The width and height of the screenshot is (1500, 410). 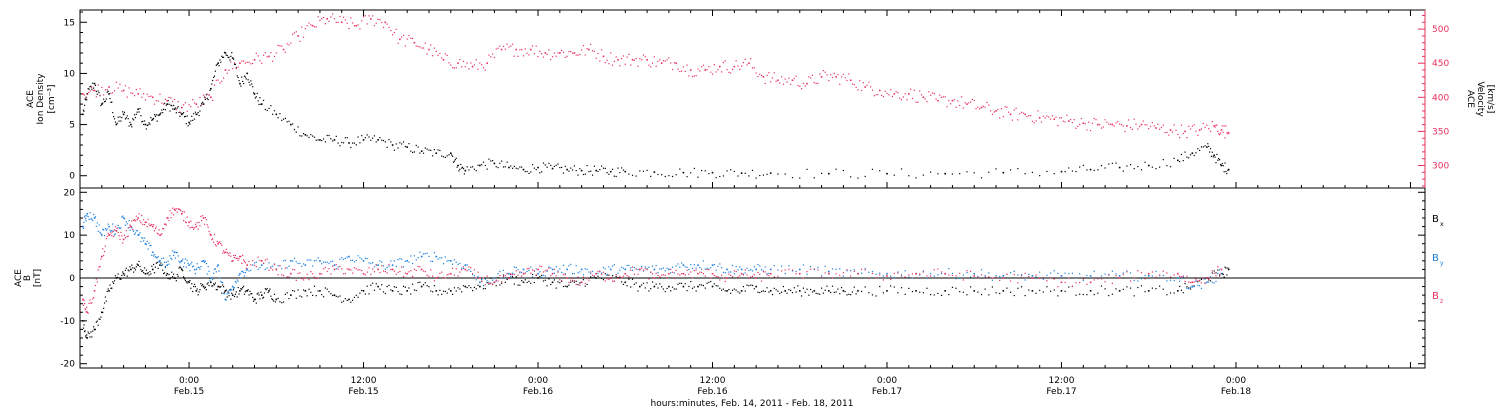 What do you see at coordinates (189, 381) in the screenshot?
I see `x-tick-time-label: 0:00` at bounding box center [189, 381].